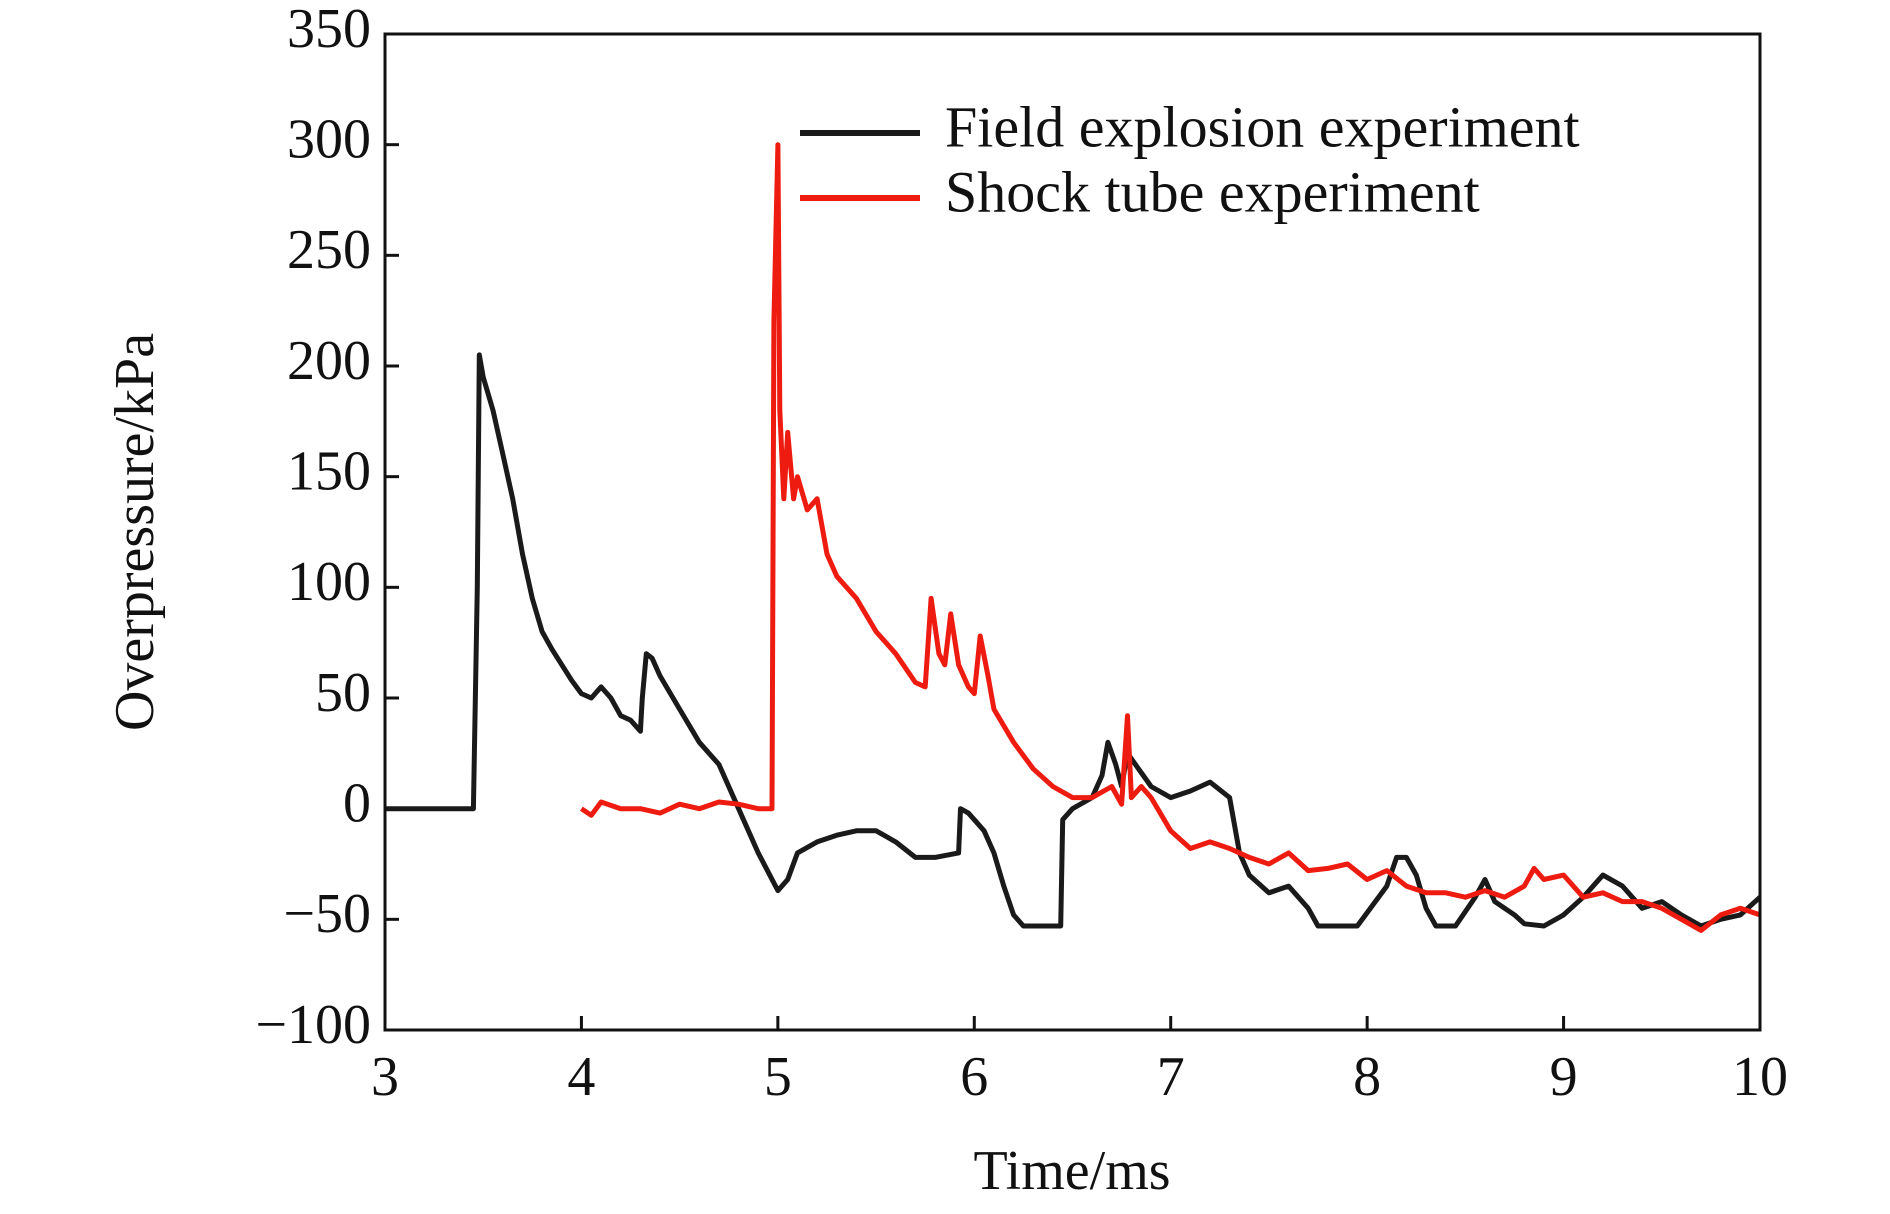  Describe the element at coordinates (329, 472) in the screenshot. I see `y-tick-label: 150` at that location.